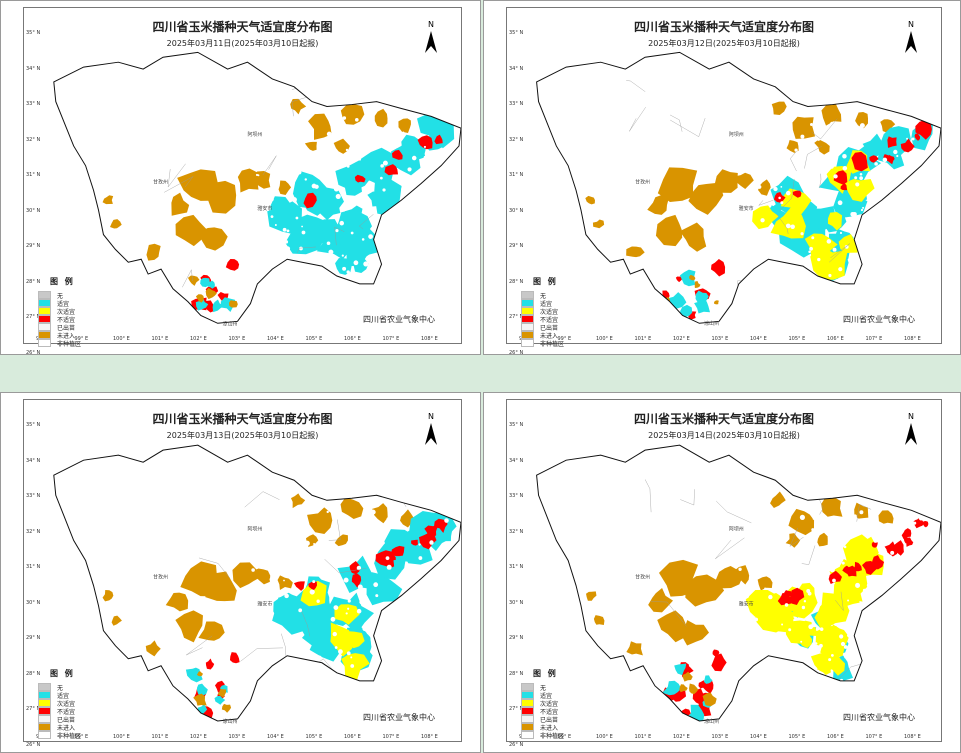 This screenshot has height=753, width=961. Describe the element at coordinates (429, 339) in the screenshot. I see `longitude-label: 108° E` at that location.